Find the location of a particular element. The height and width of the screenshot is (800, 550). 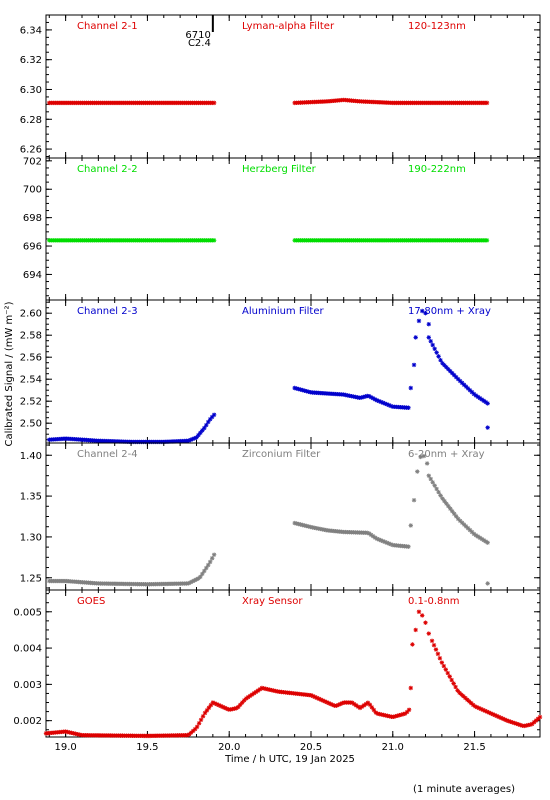

x-tick-label: 20.5 is located at coordinates (311, 747).